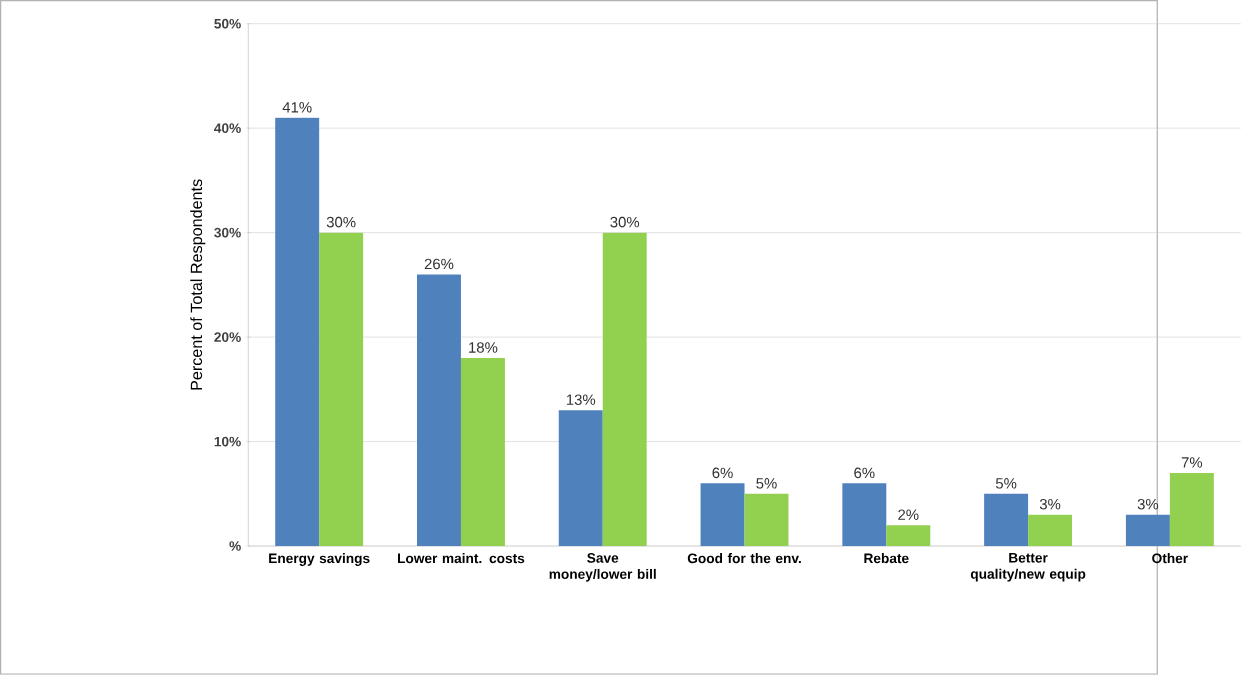  What do you see at coordinates (227, 24) in the screenshot?
I see `y-tick-label: 50%` at bounding box center [227, 24].